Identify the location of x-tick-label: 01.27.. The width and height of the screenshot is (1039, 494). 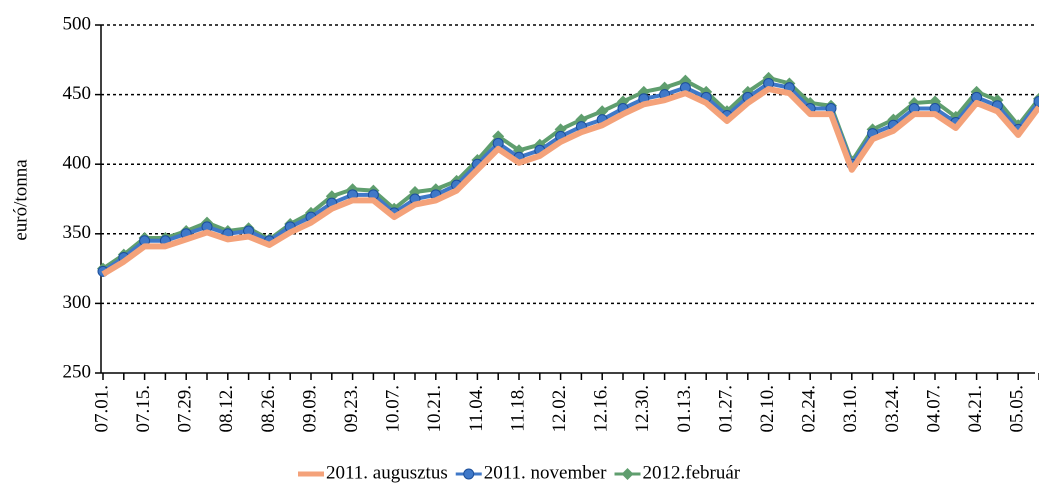
(725, 409).